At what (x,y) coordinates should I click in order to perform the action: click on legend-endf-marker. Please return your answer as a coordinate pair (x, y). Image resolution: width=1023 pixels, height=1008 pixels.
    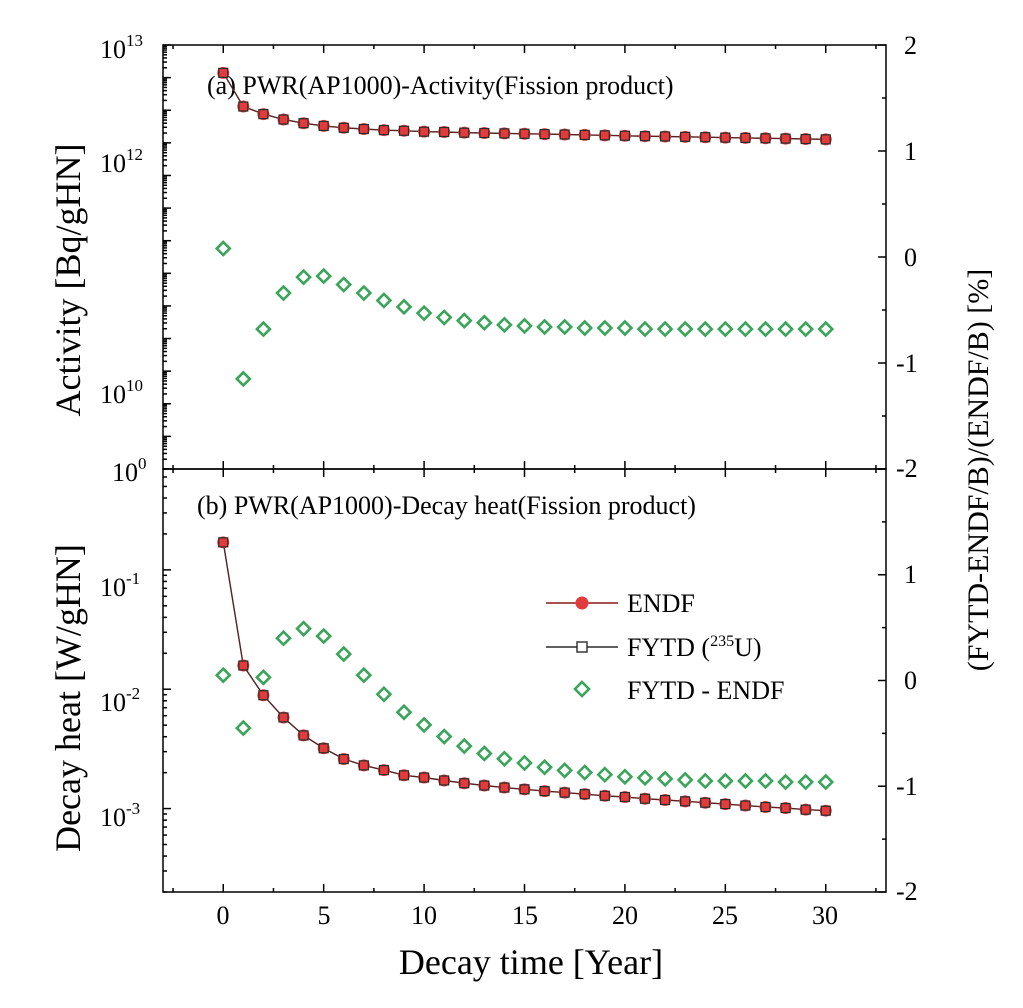
    Looking at the image, I should click on (582, 603).